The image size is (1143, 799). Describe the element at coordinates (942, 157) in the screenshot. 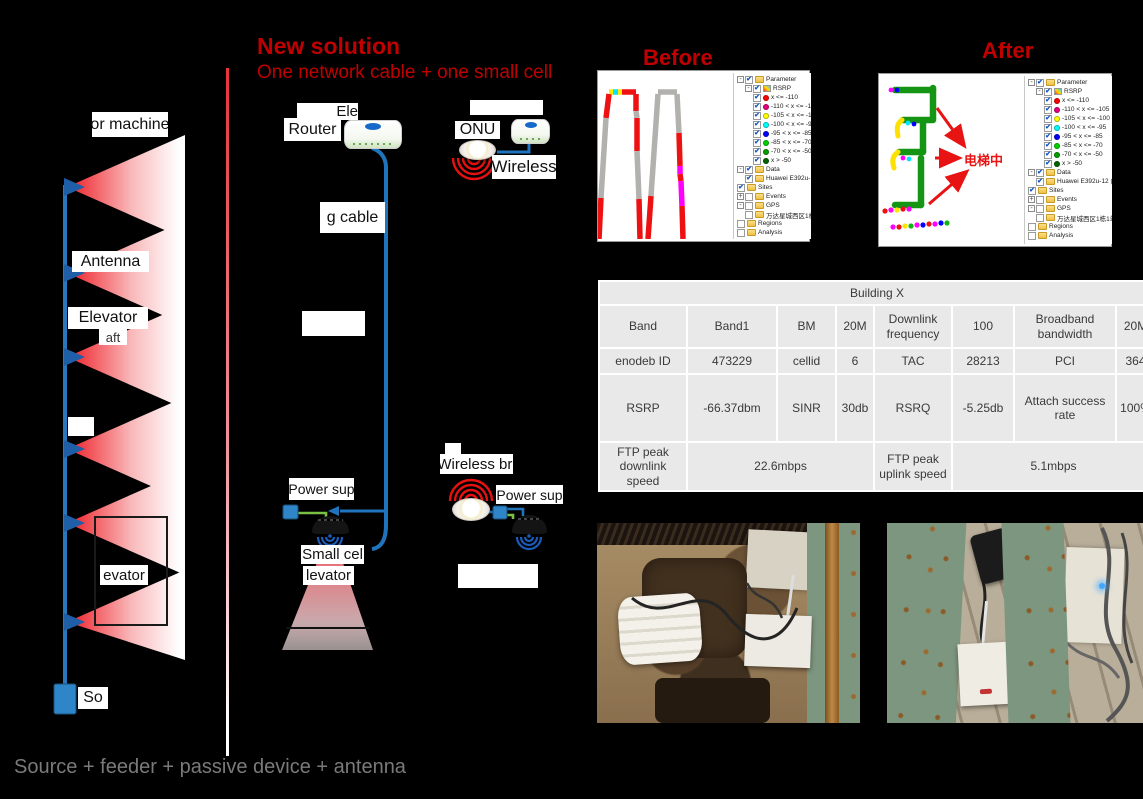

I see `after-rsrp-map: 电梯中` at that location.